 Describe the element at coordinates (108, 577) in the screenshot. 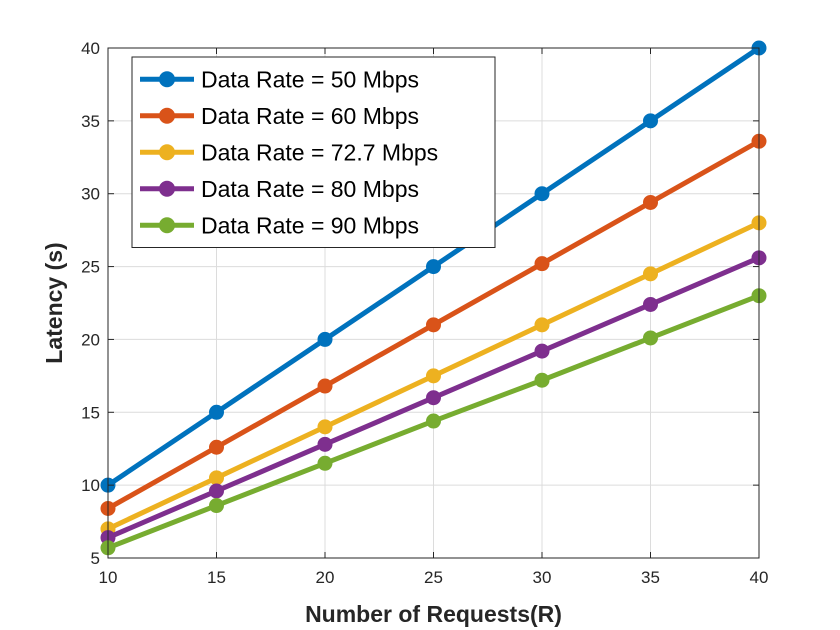

I see `x-tick-label: 10` at that location.